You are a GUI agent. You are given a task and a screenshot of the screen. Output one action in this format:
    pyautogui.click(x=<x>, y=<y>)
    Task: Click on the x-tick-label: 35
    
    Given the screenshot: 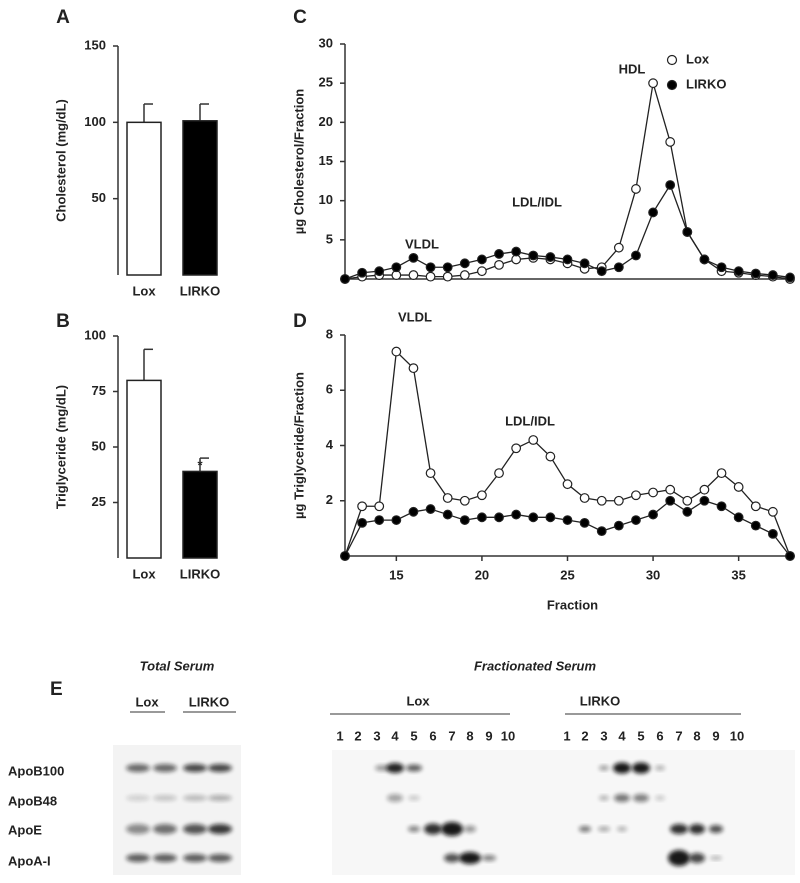 What is the action you would take?
    pyautogui.click(x=738, y=574)
    